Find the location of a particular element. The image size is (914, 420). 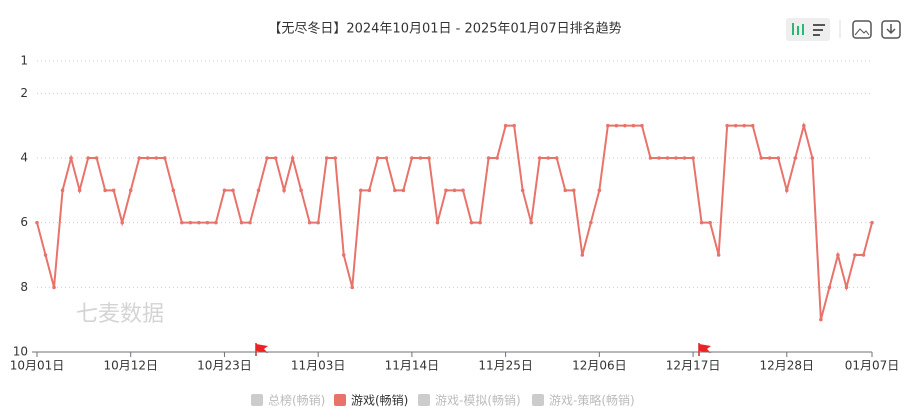

x-tick-label: 10月01日 is located at coordinates (37, 366).